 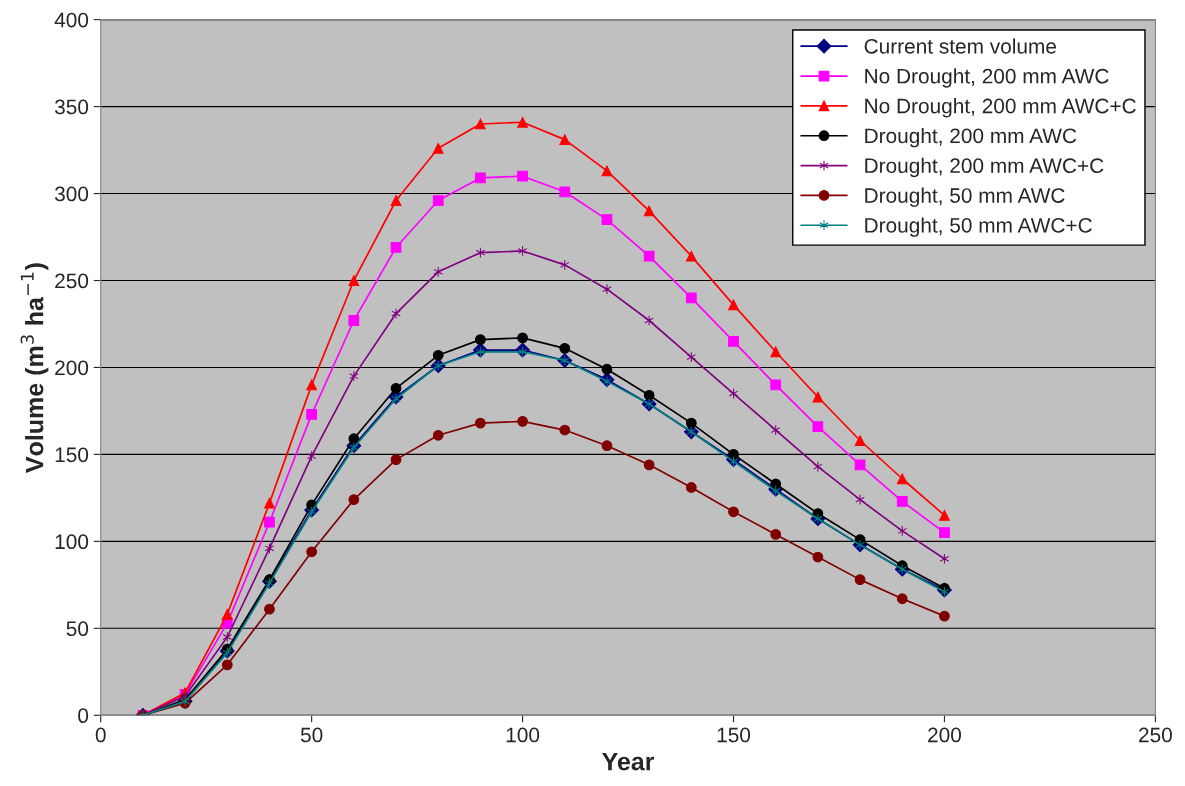 I want to click on x-tick-label: 150, so click(x=734, y=735).